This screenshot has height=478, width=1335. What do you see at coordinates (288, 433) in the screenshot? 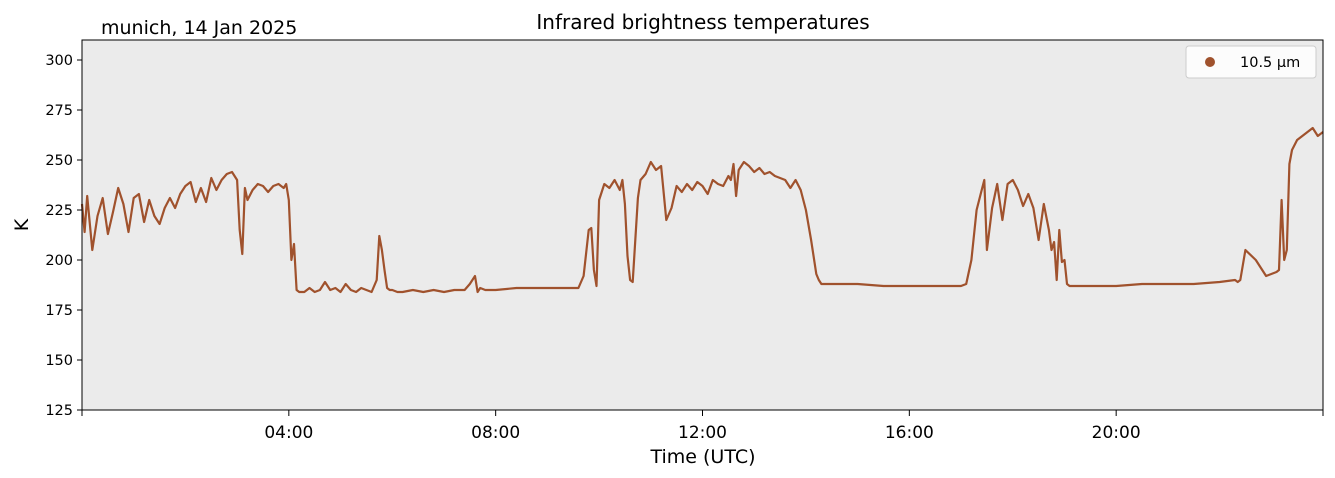
I see `x-tick-label: 04:00` at bounding box center [288, 433].